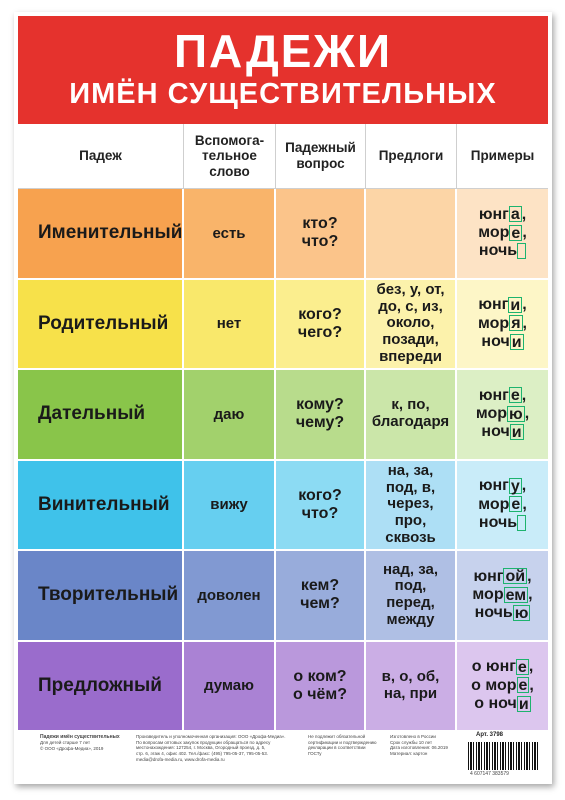 The height and width of the screenshot is (800, 565). Describe the element at coordinates (494, 685) in the screenshot. I see `word-stem: о мор` at that location.